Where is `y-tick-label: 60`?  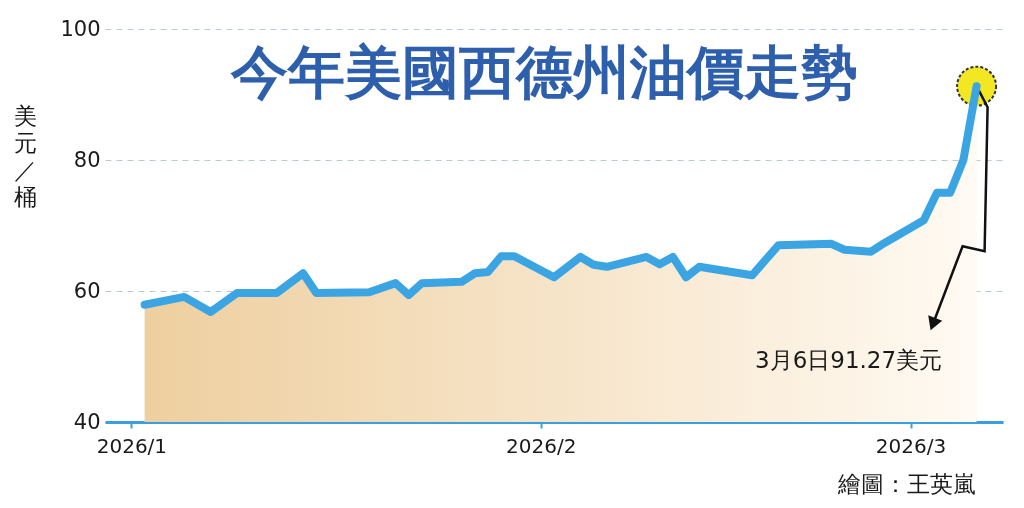 y-tick-label: 60 is located at coordinates (87, 290).